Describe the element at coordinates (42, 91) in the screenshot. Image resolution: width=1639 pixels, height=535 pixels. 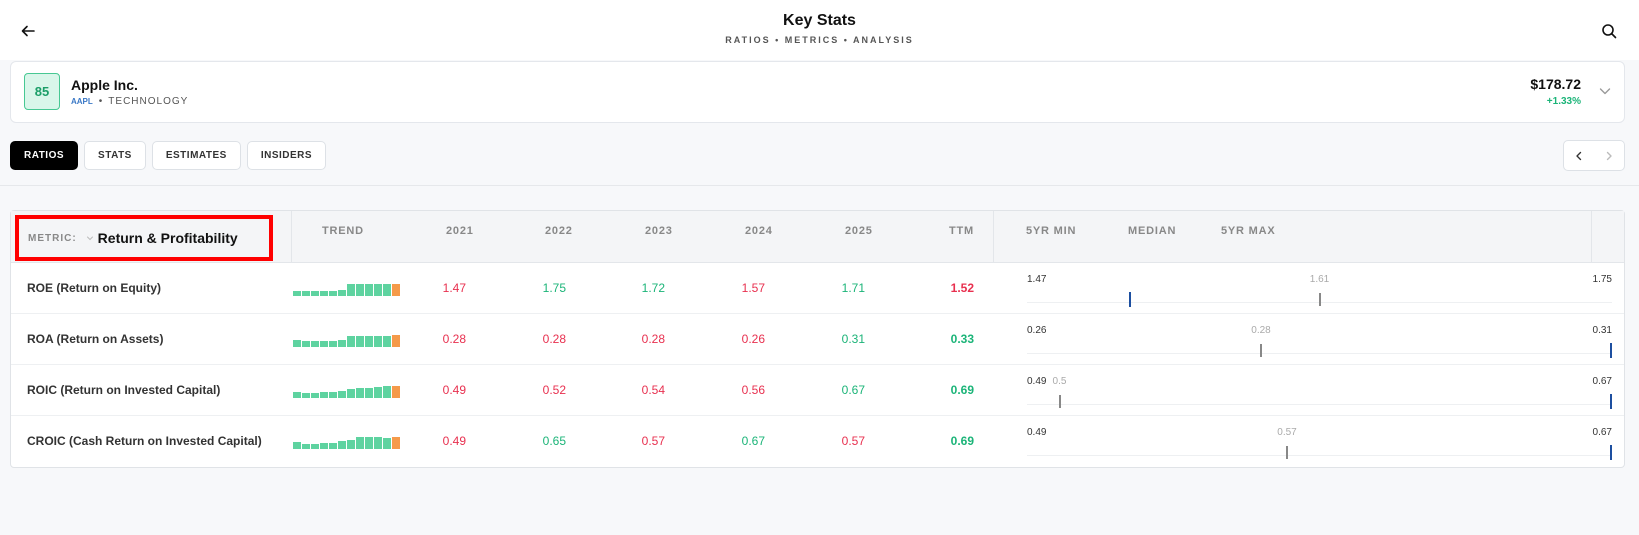
I see `score-badge: 85` at that location.